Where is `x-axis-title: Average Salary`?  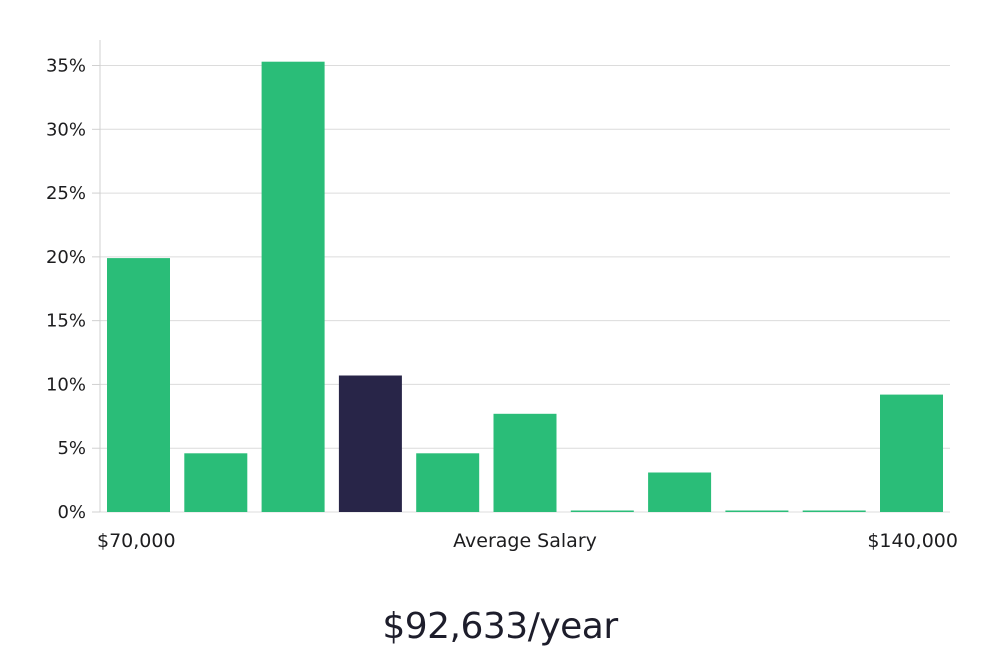 x-axis-title: Average Salary is located at coordinates (525, 541).